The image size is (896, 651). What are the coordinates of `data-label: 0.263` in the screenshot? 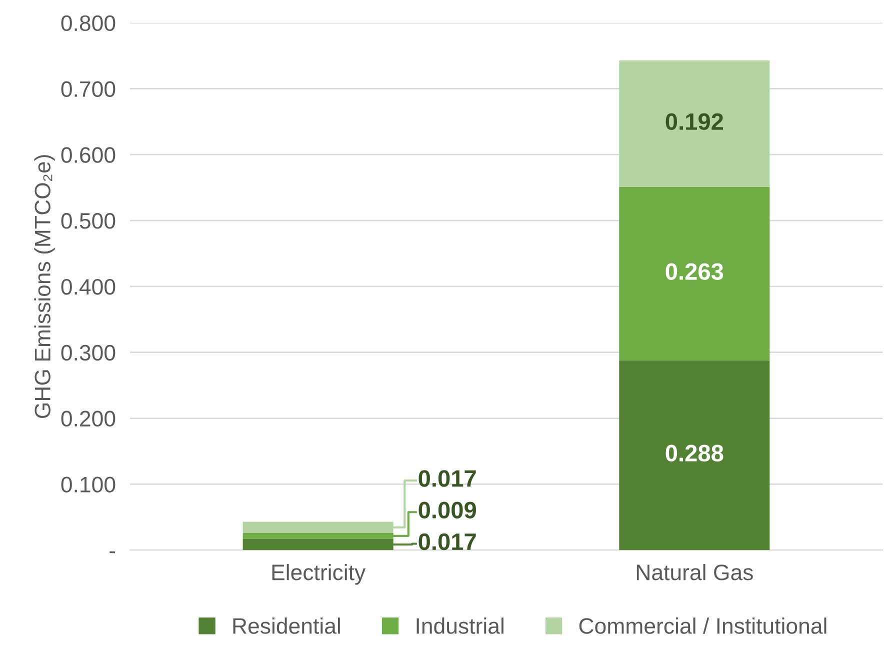 It's located at (695, 271).